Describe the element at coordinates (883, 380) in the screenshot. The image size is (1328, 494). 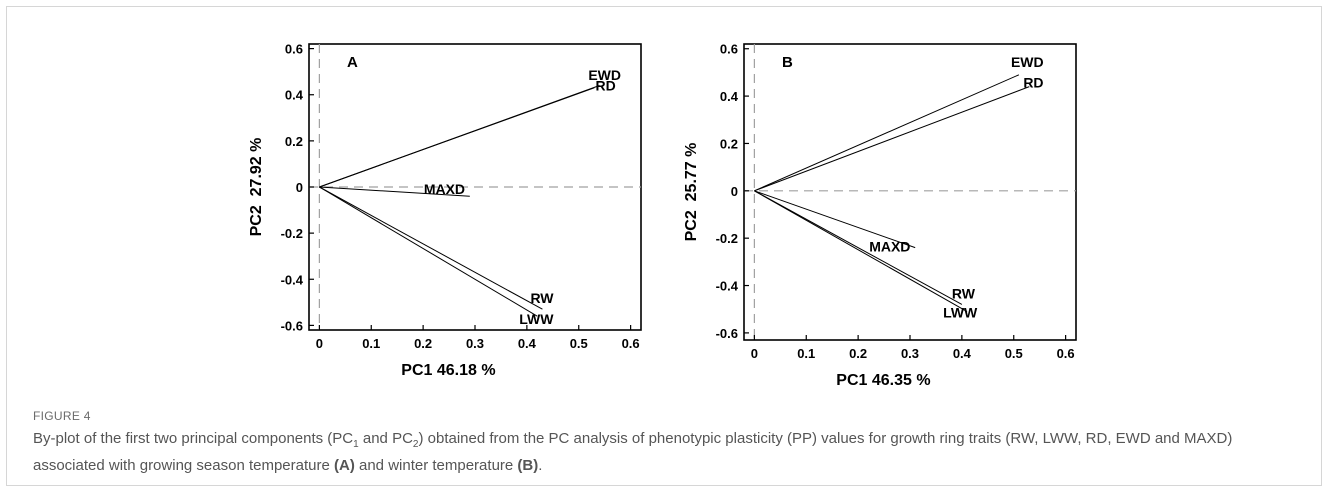
I see `x-axis-label: PC1 46.35 %` at that location.